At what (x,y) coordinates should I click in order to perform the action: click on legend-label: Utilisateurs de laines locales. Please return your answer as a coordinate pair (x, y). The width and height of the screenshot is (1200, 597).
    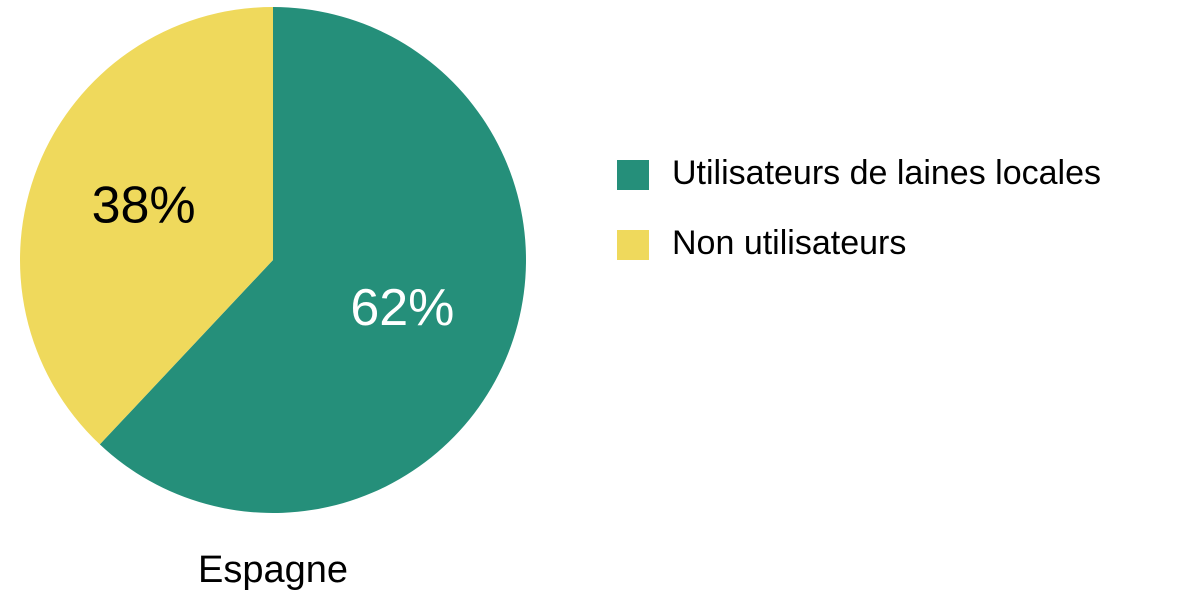
    Looking at the image, I should click on (886, 173).